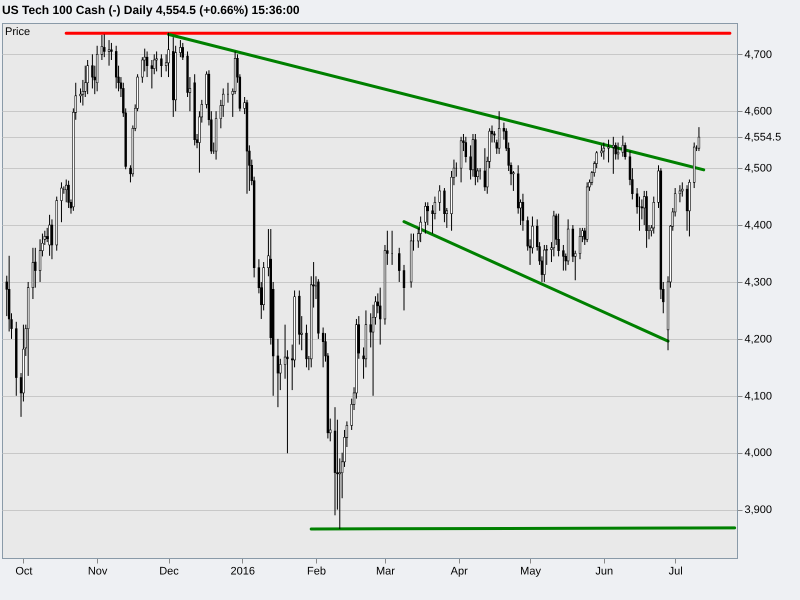 Image resolution: width=800 pixels, height=600 pixels. I want to click on y-tick-label: 4,700, so click(758, 54).